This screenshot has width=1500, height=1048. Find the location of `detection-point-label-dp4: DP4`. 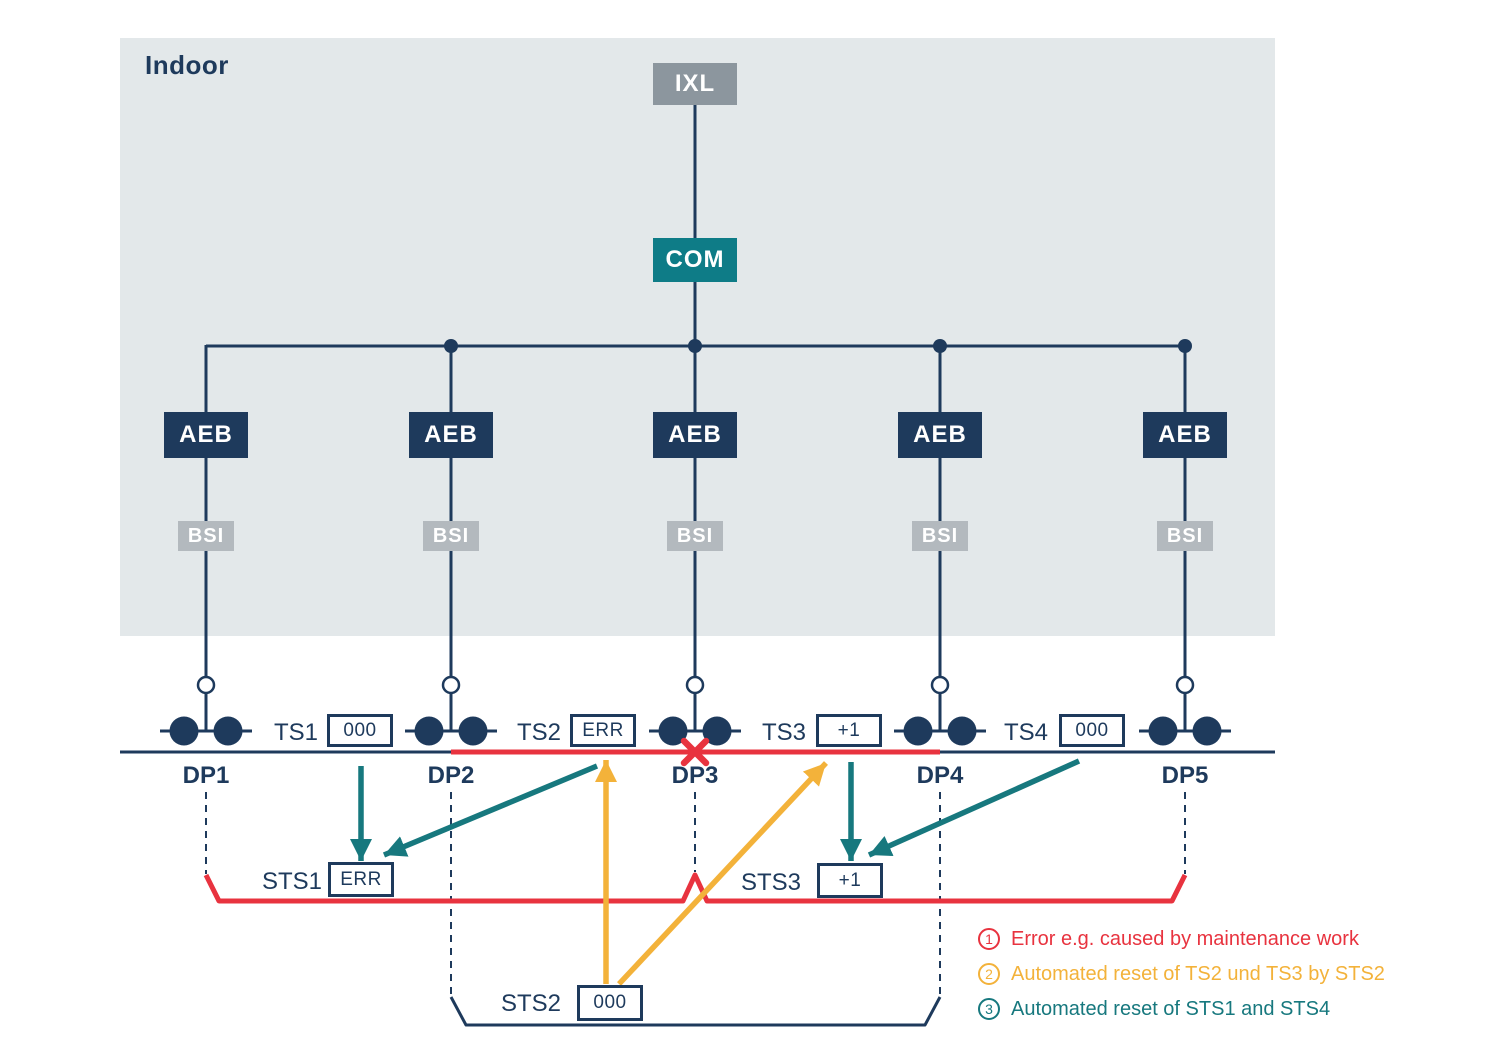

detection-point-label-dp4: DP4 is located at coordinates (940, 775).